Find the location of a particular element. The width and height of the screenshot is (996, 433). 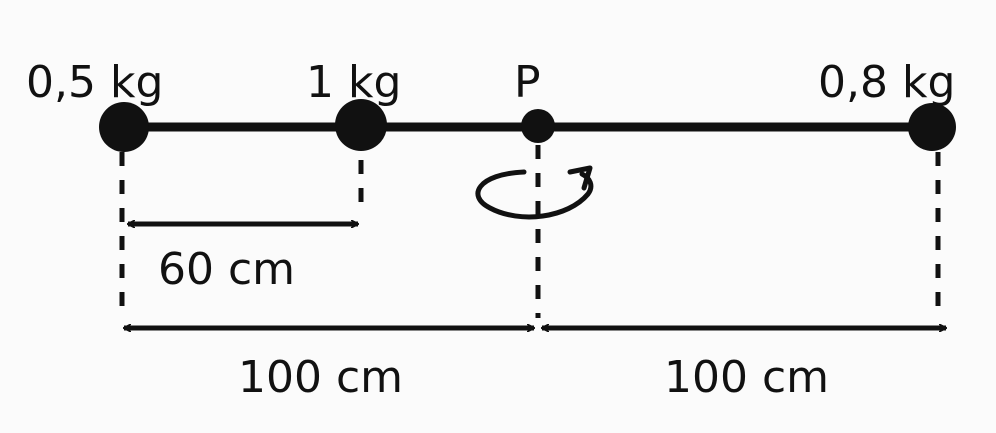

dimension-100-left-label: 100 cm is located at coordinates (320, 377).